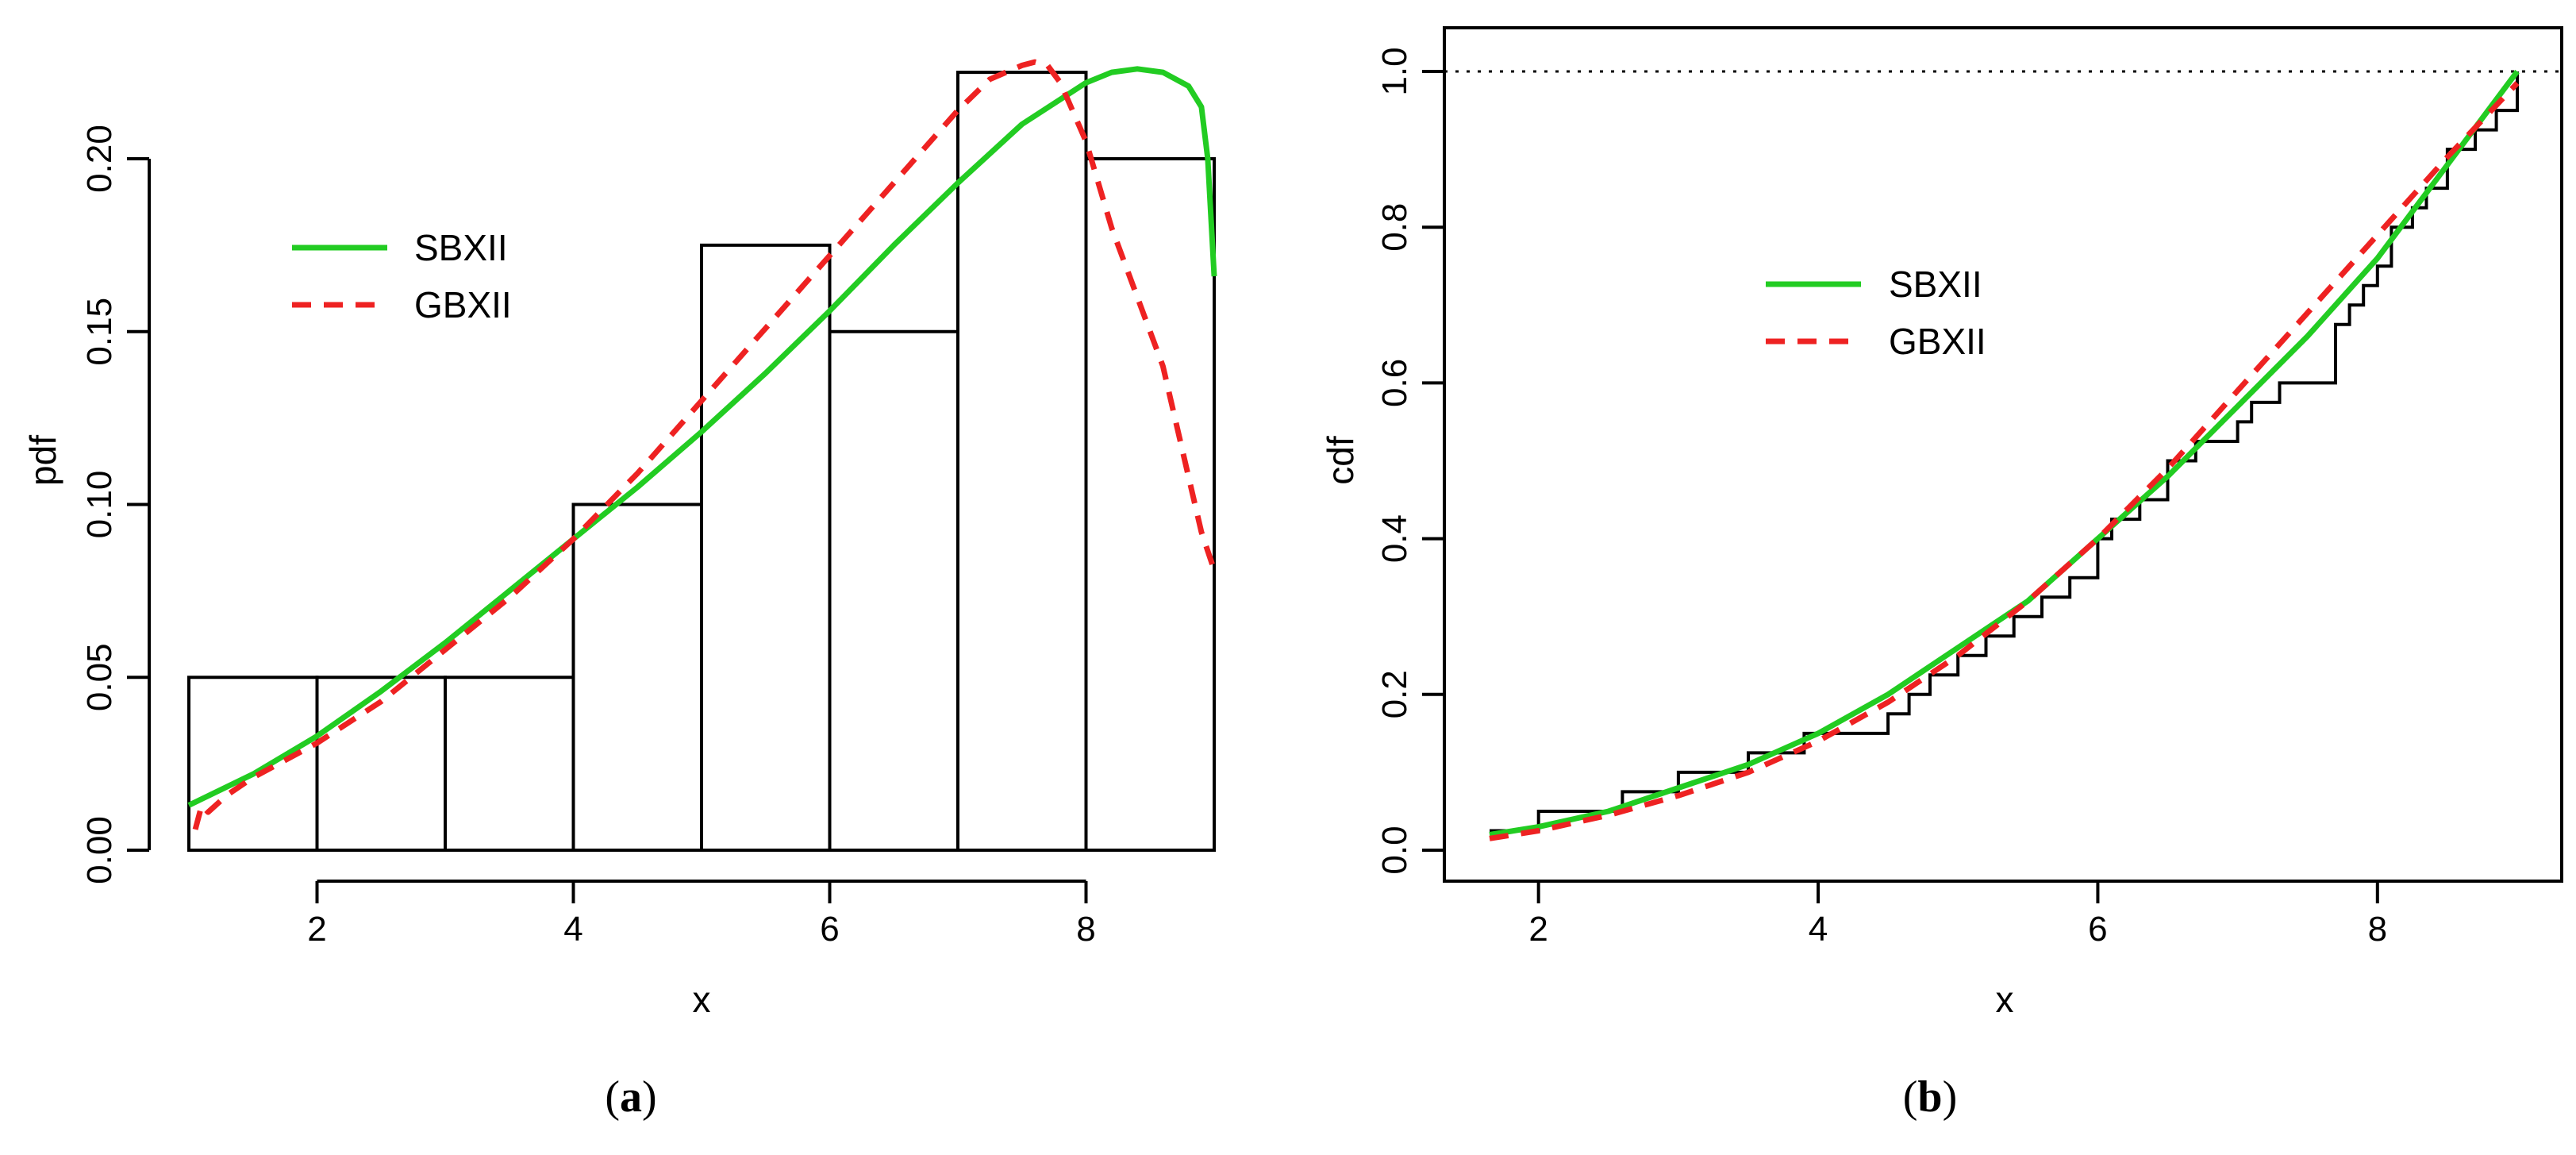 The image size is (2576, 1155). What do you see at coordinates (99, 505) in the screenshot?
I see `y-tick-label-a: 0.10` at bounding box center [99, 505].